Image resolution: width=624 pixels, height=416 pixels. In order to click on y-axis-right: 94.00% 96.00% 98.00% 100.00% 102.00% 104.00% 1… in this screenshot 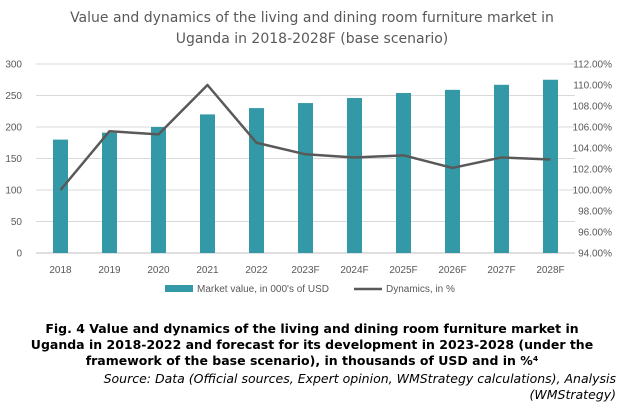, I will do `click(593, 160)`.